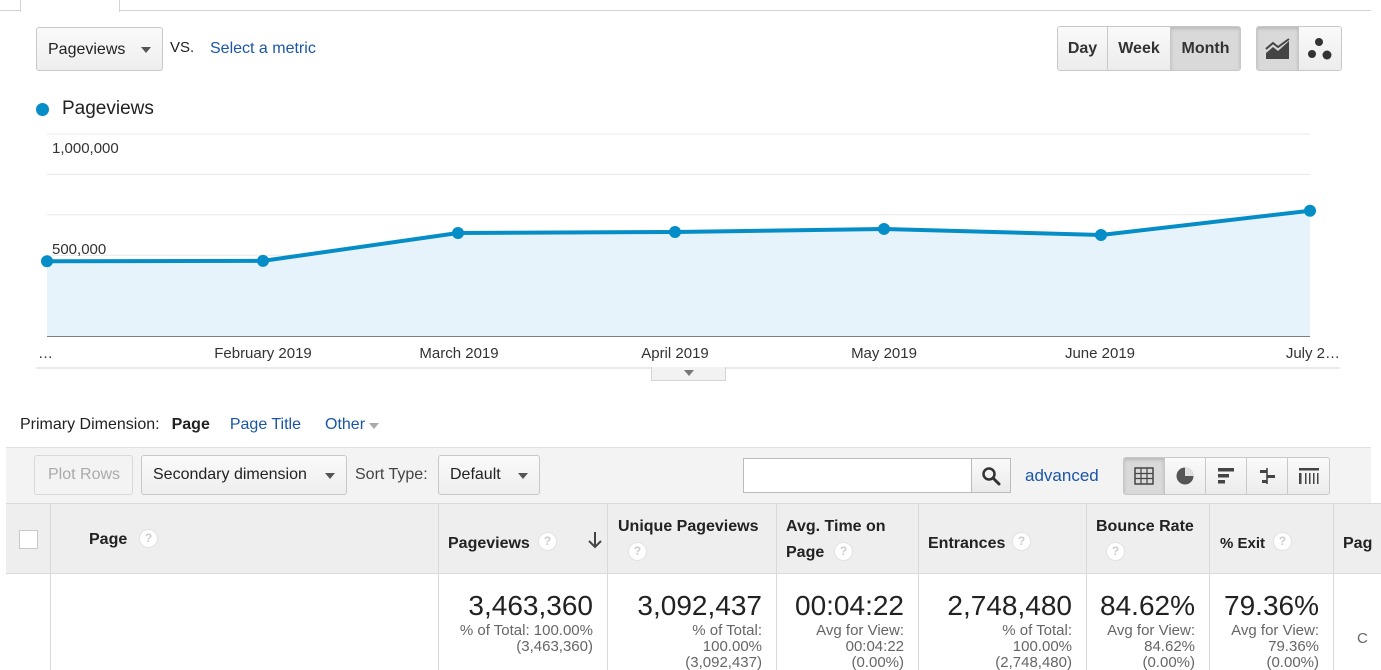 The image size is (1381, 670). I want to click on col-pageviews-header: Pageviews ?, so click(522, 539).